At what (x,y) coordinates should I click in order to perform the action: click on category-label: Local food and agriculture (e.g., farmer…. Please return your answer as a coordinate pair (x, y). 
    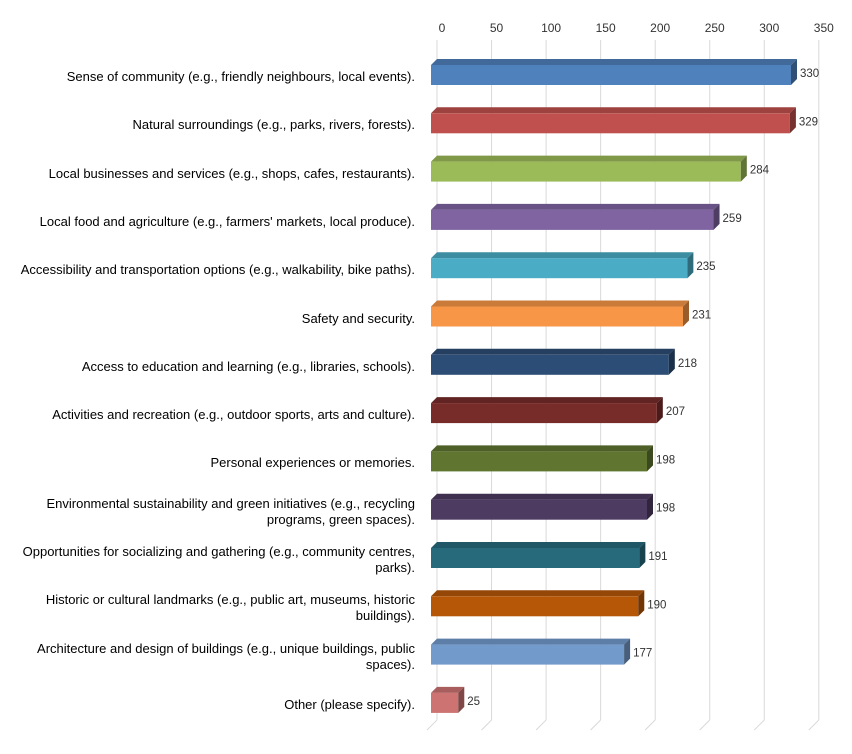
    Looking at the image, I should click on (227, 221).